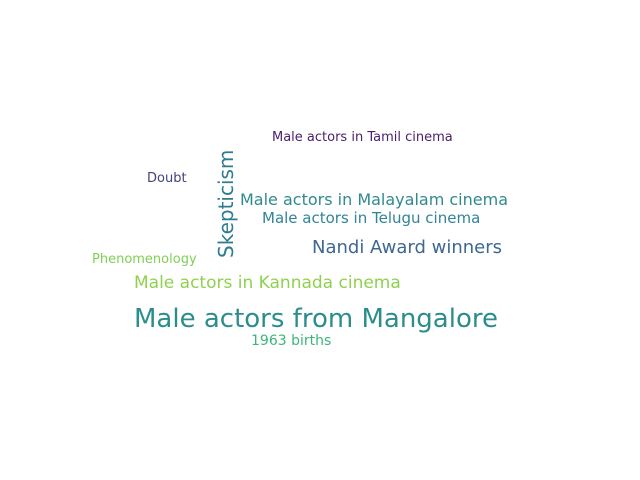 This screenshot has width=640, height=480. Describe the element at coordinates (167, 178) in the screenshot. I see `word-doubt: Doubt` at that location.